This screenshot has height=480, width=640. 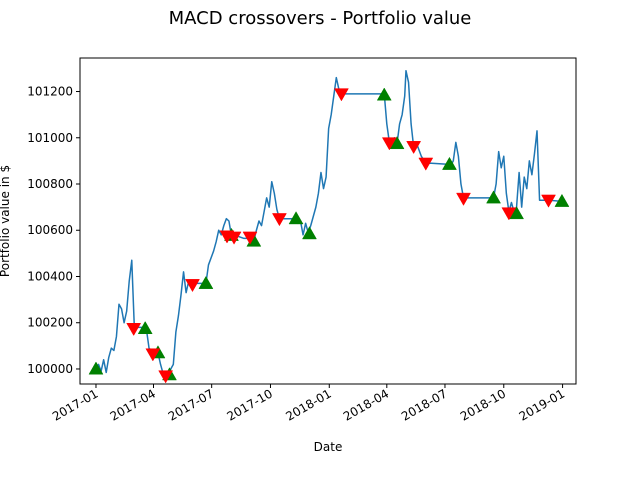 What do you see at coordinates (50, 138) in the screenshot?
I see `y-tick-label: 101000` at bounding box center [50, 138].